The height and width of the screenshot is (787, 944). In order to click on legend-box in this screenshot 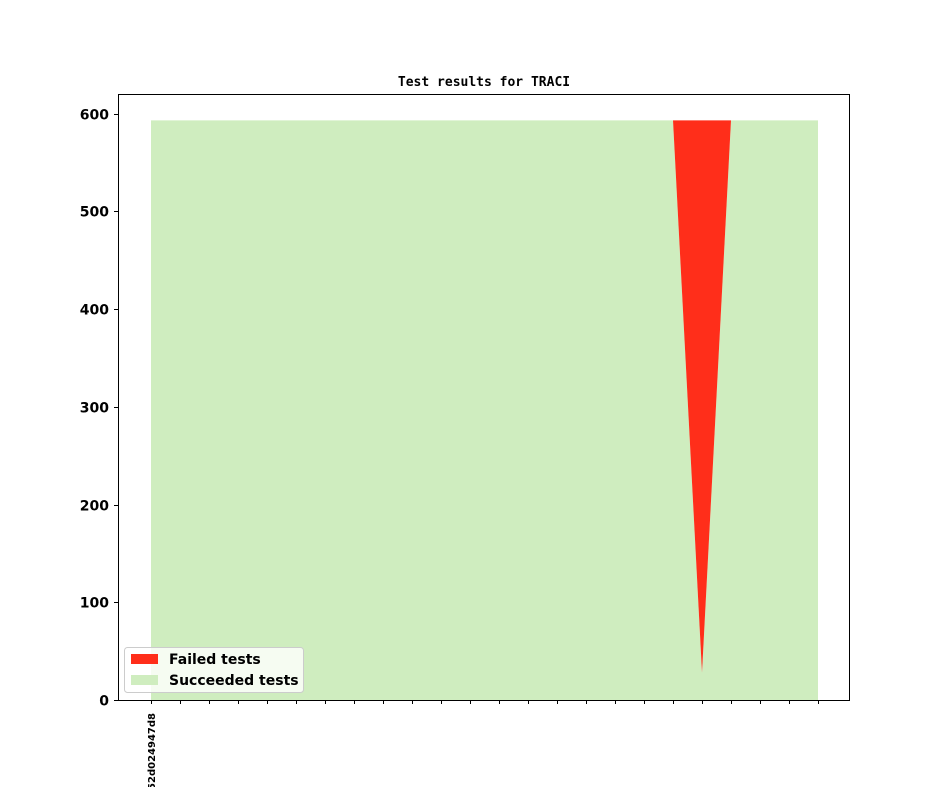, I will do `click(214, 670)`.